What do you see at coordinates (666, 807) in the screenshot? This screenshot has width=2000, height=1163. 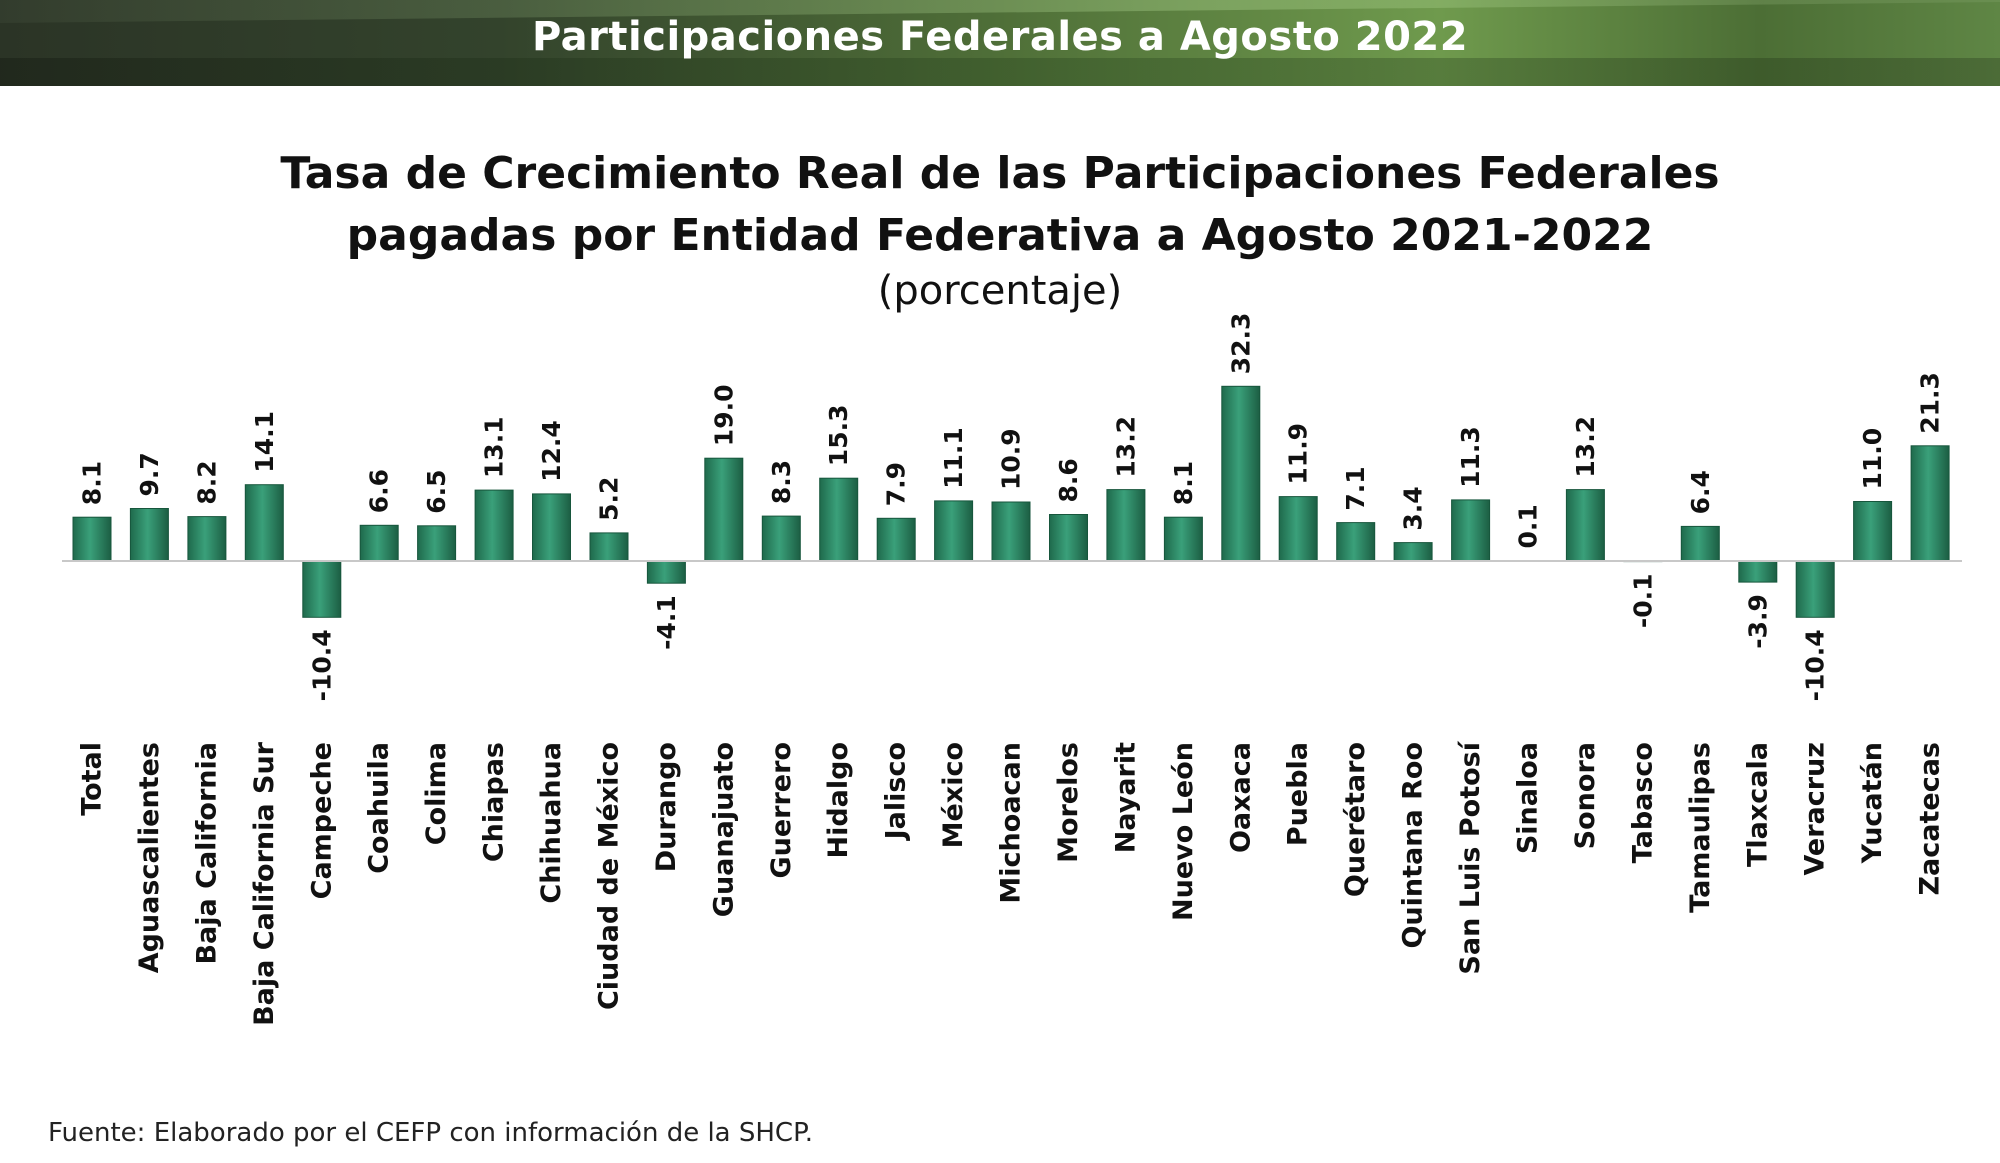 I see `category-label-durango: Durango` at bounding box center [666, 807].